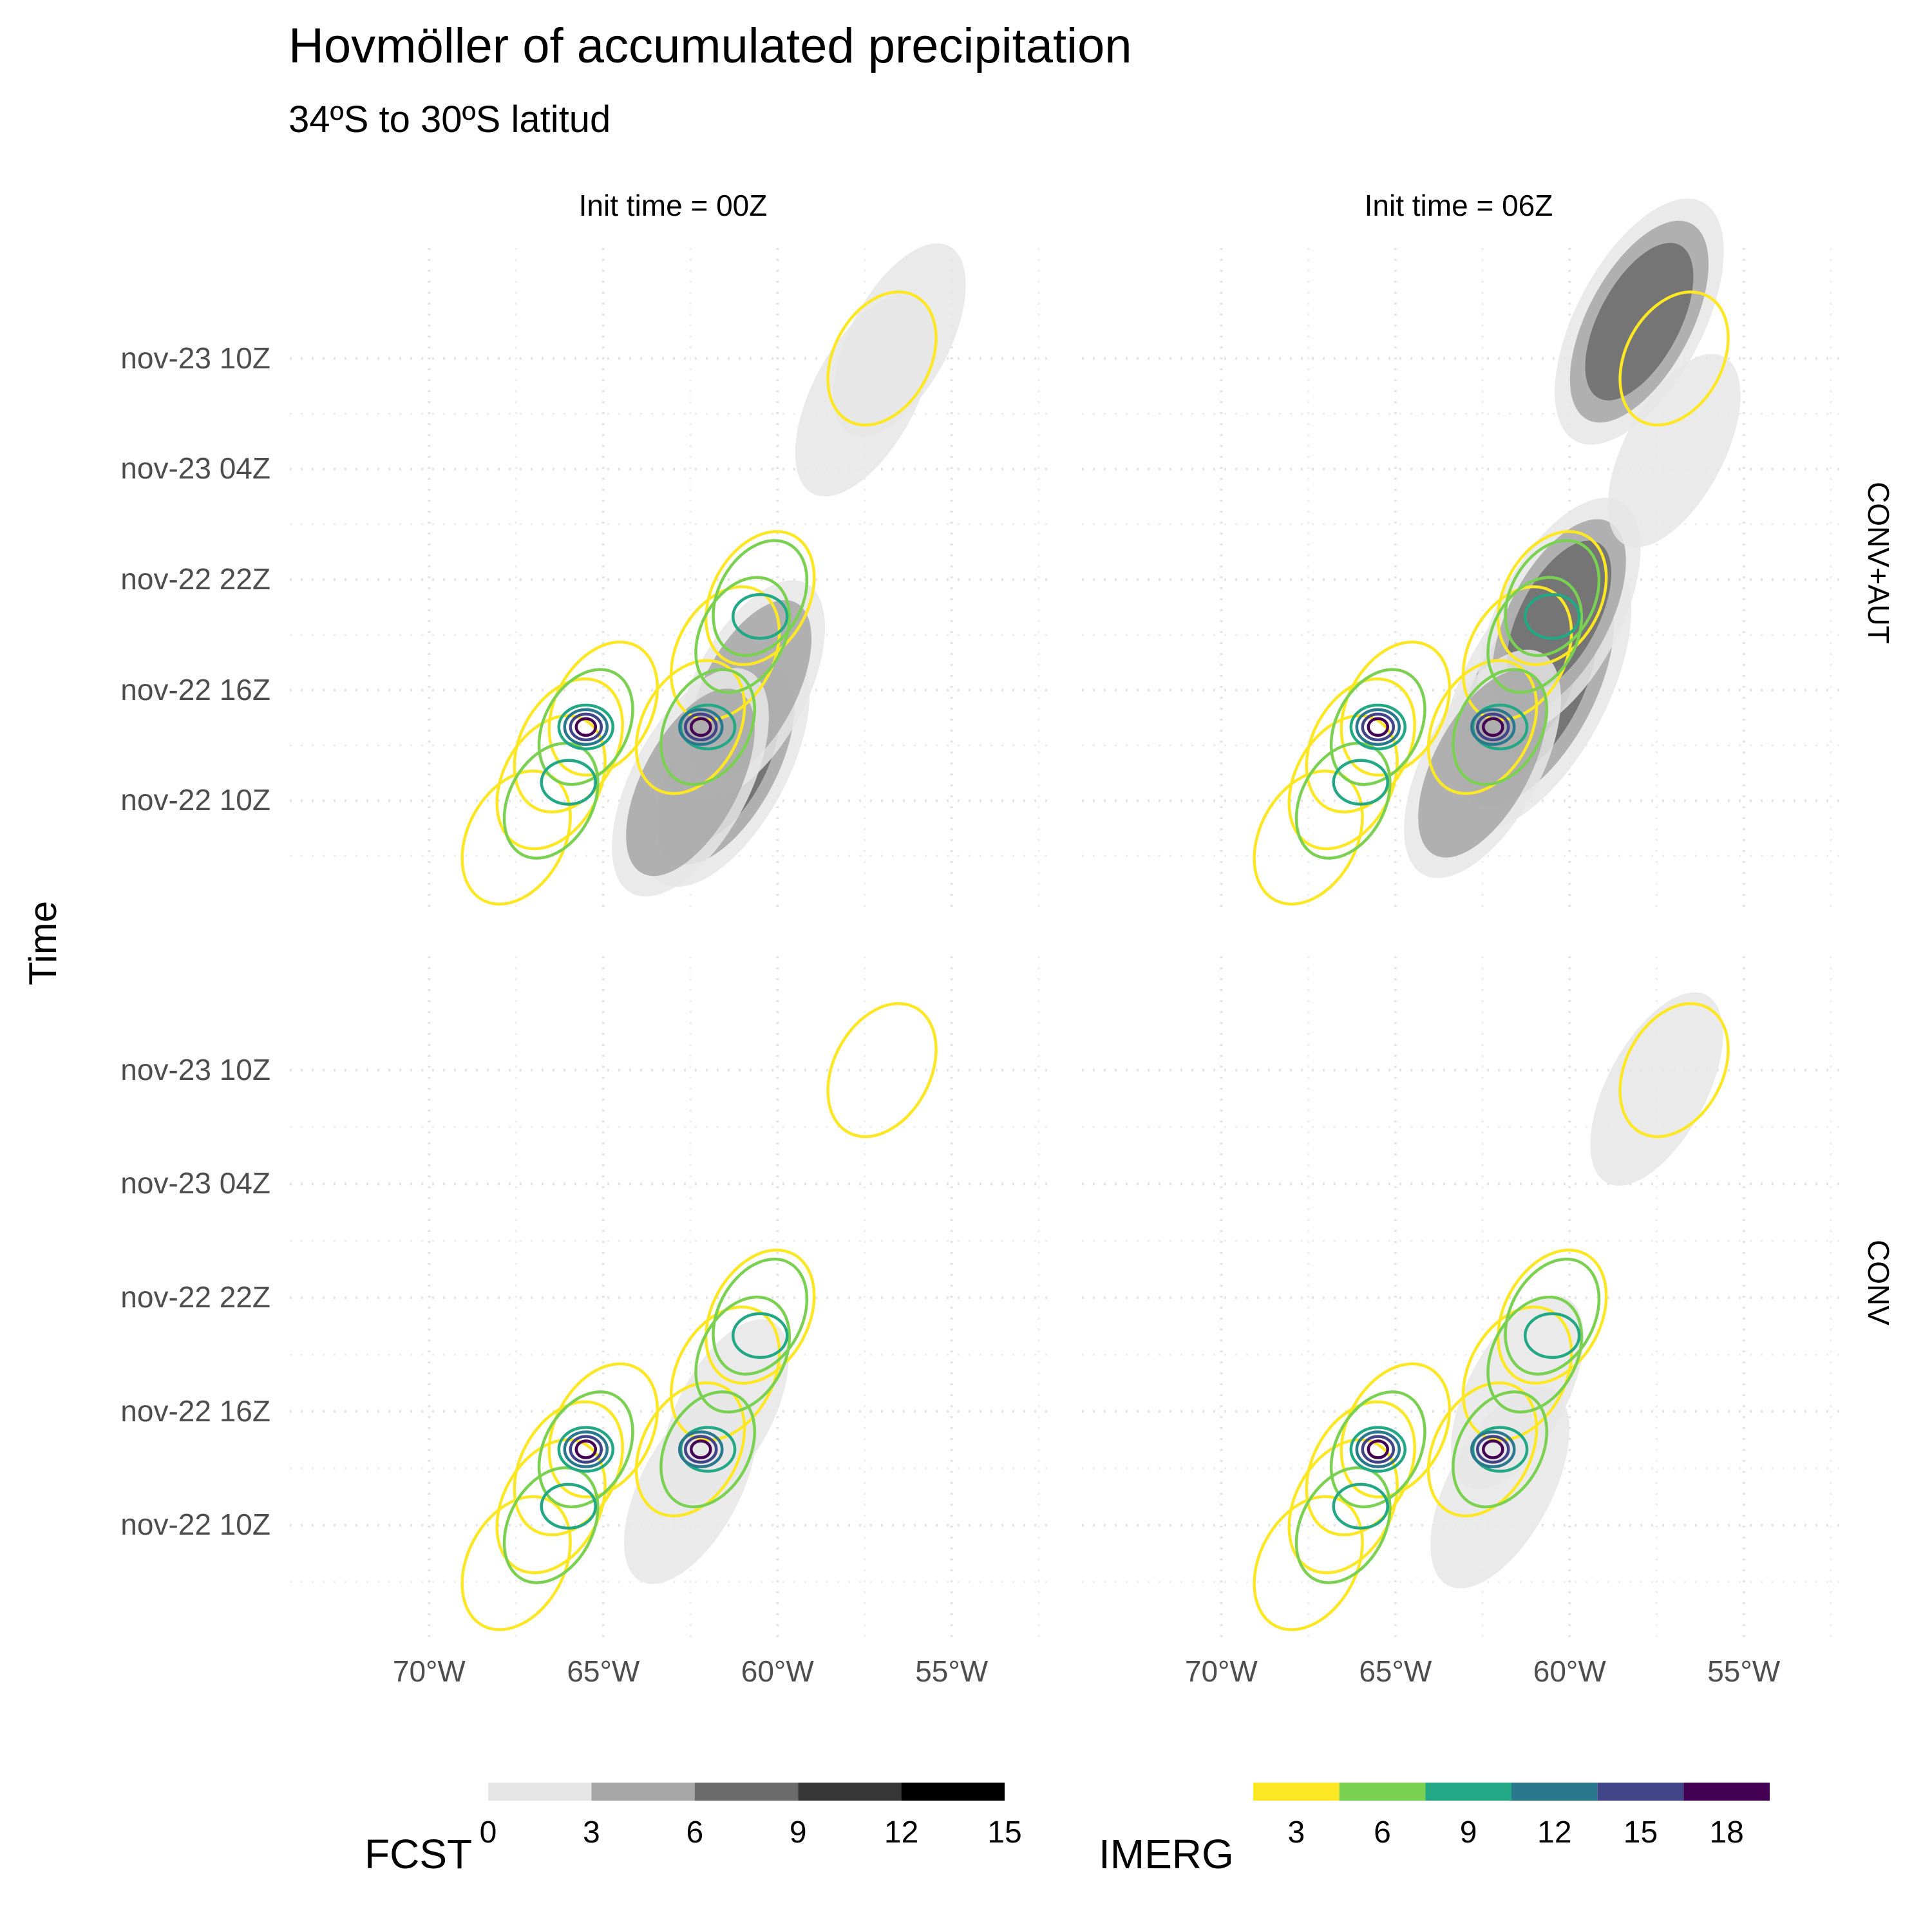 The width and height of the screenshot is (1932, 1932). Describe the element at coordinates (488, 1832) in the screenshot. I see `legend-tick-label: 0` at that location.